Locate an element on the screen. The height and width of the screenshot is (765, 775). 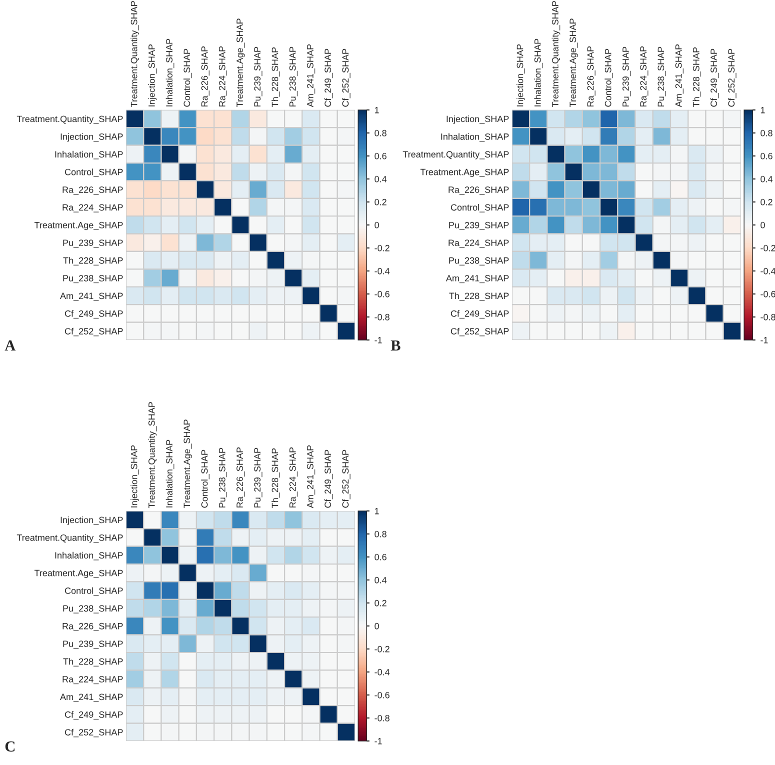
x-tick-label: Inhalation_SHAP is located at coordinates (170, 474).